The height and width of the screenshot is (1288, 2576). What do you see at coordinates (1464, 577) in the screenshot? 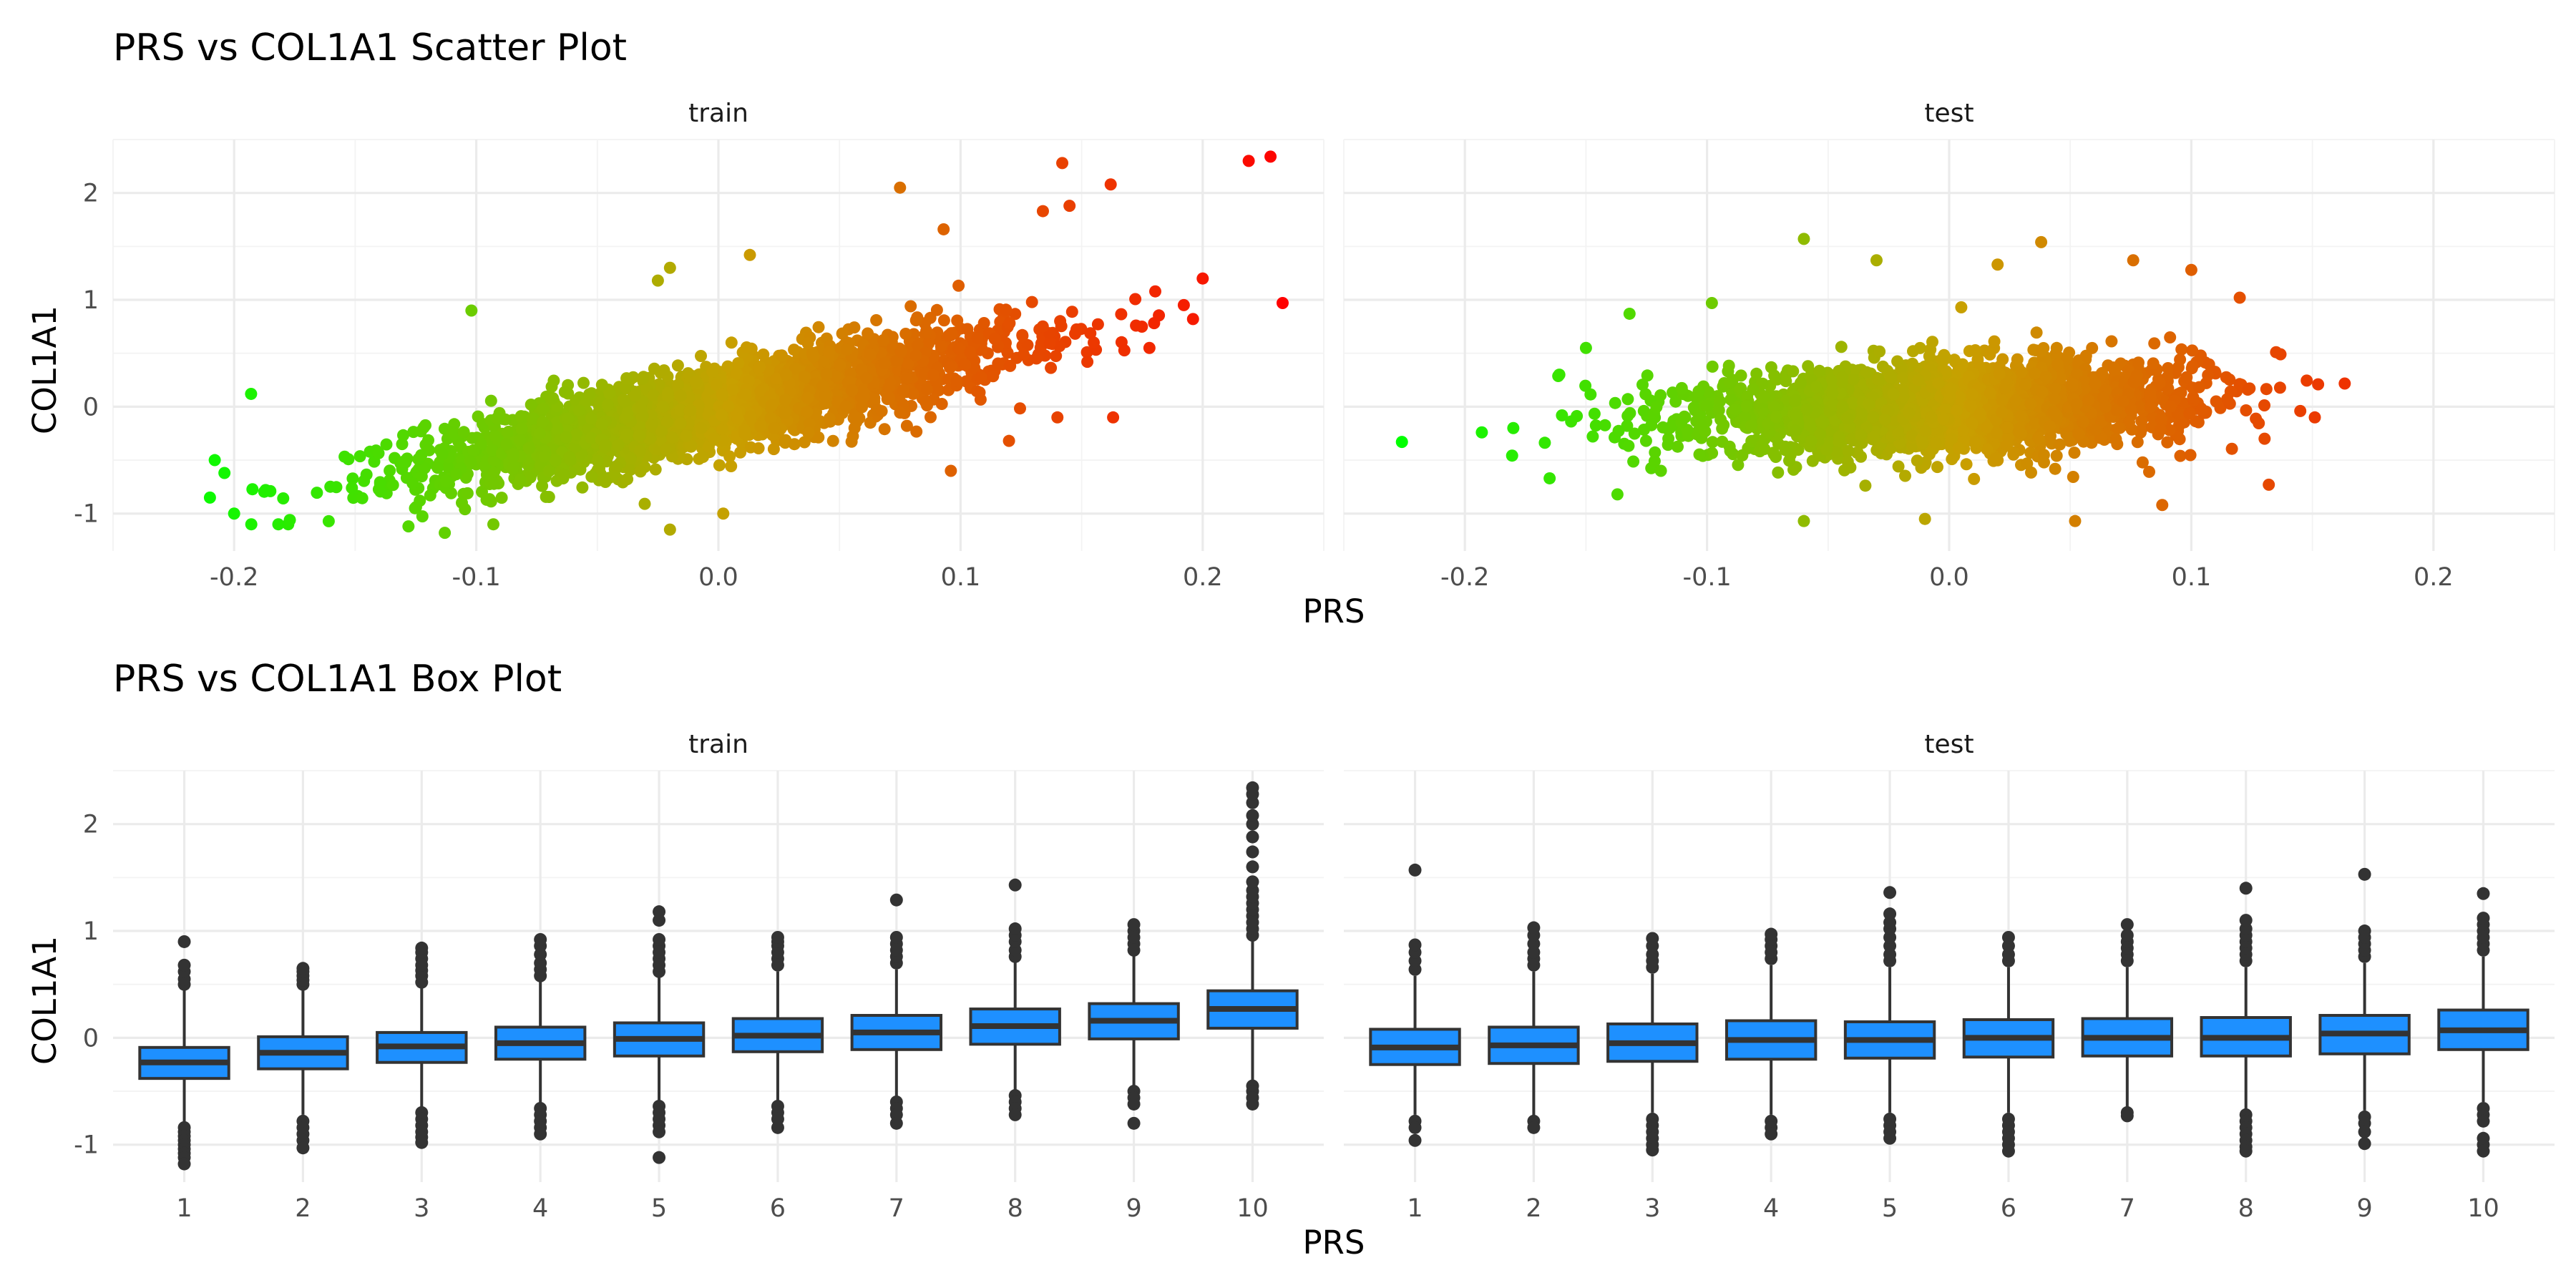
I see `x-tick-label: -0.2` at bounding box center [1464, 577].